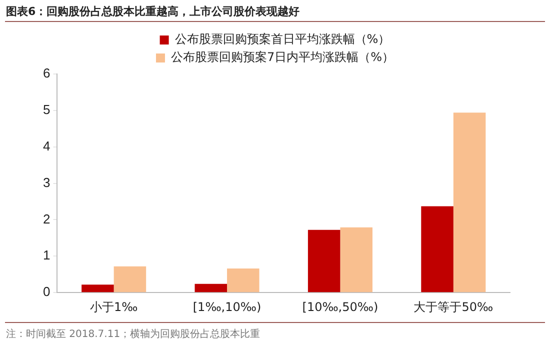 This screenshot has width=550, height=345. I want to click on x-tick-label: [1‰,10‰), so click(227, 307).